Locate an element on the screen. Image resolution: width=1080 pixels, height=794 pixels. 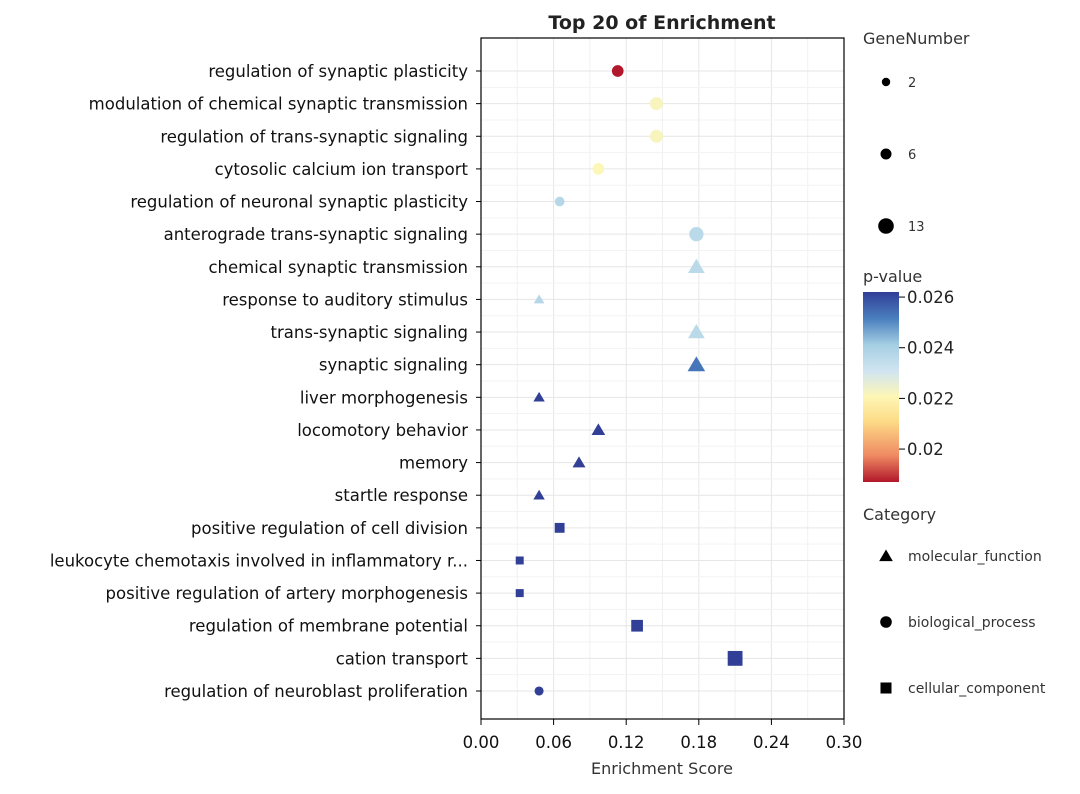
term-label: locomotory behavior is located at coordinates (382, 430).